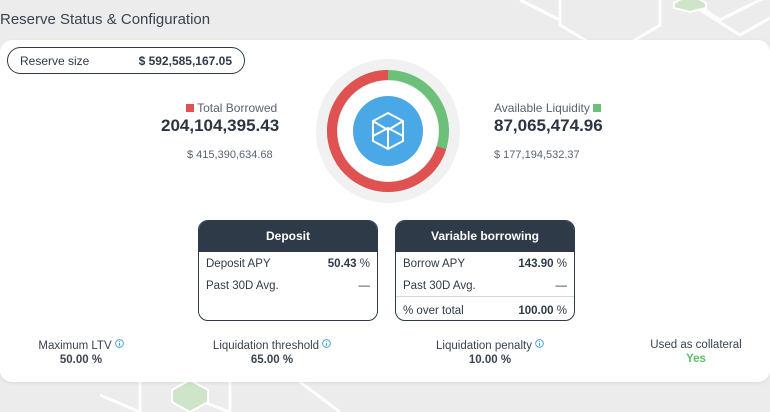  What do you see at coordinates (561, 311) in the screenshot?
I see `borrow-share-unit: %` at bounding box center [561, 311].